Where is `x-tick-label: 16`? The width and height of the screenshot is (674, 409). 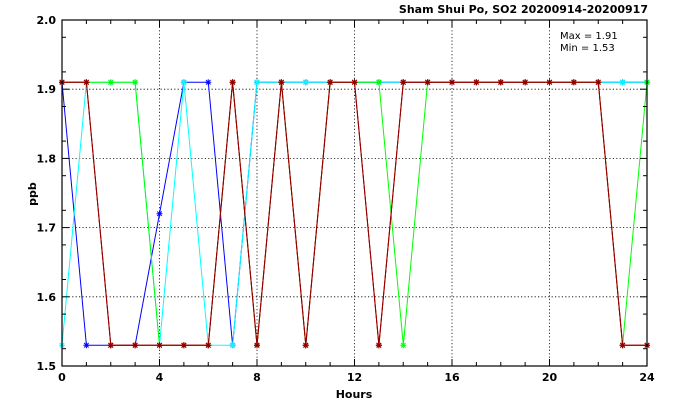 x-tick-label: 16 is located at coordinates (452, 377).